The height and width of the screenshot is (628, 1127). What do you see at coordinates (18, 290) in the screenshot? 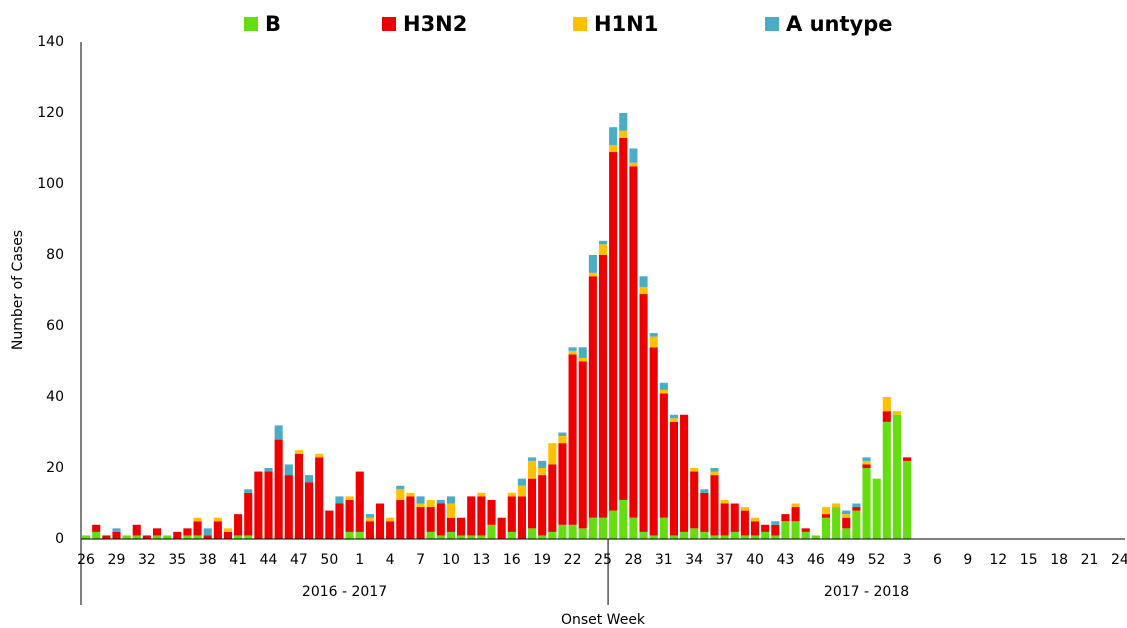
I see `y-axis-title: Number of Cases` at bounding box center [18, 290].